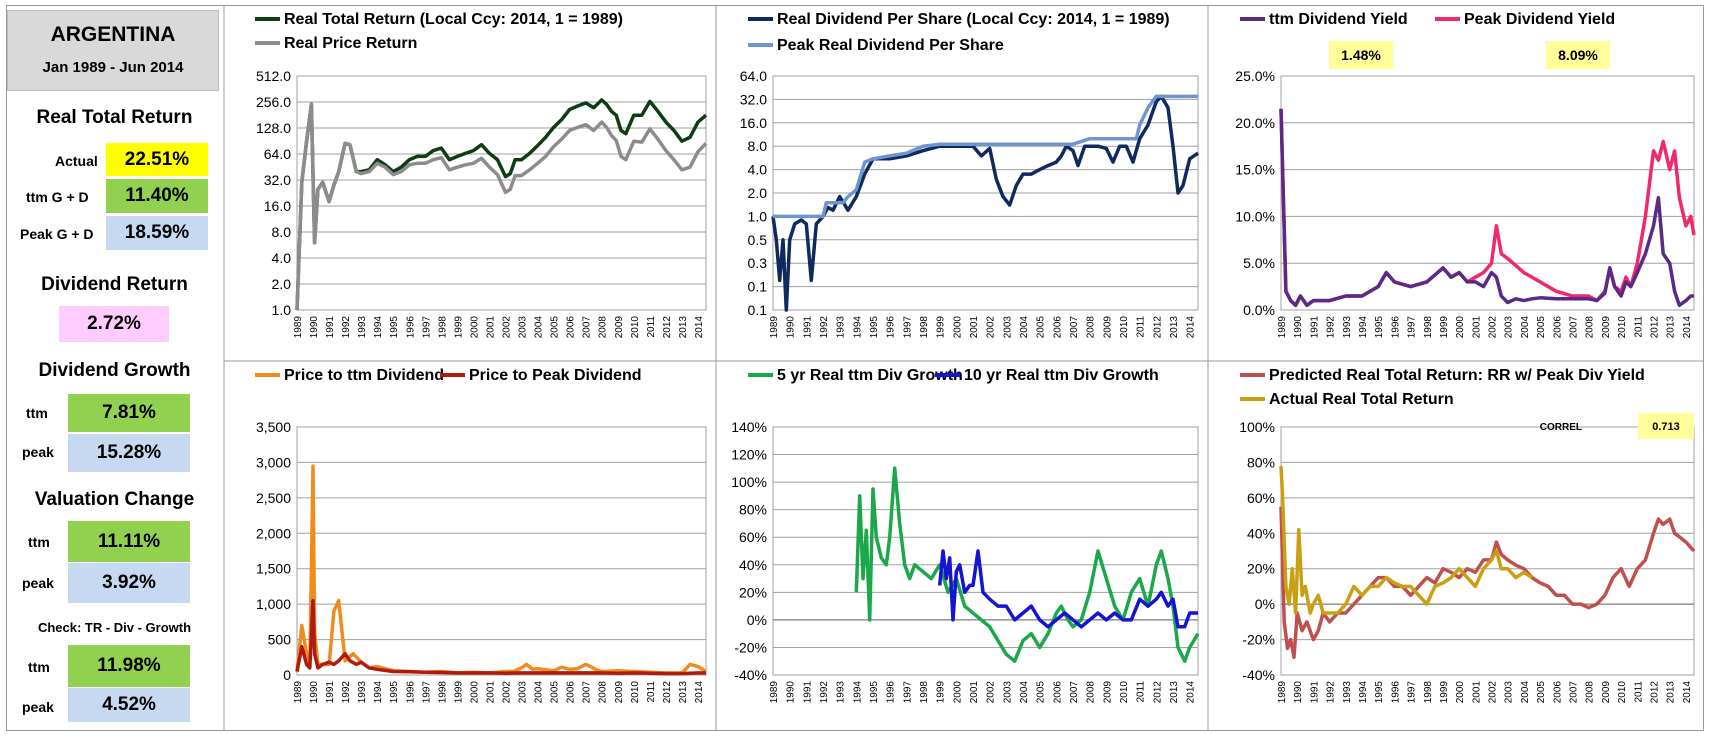 The image size is (1712, 736). I want to click on check-ttm-label: ttm, so click(39, 667).